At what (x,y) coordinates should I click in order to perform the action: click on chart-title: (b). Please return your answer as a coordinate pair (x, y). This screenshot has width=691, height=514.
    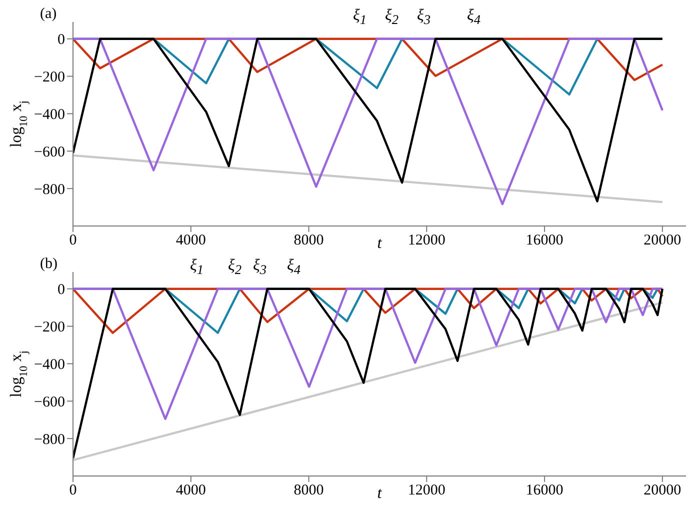
    Looking at the image, I should click on (49, 264).